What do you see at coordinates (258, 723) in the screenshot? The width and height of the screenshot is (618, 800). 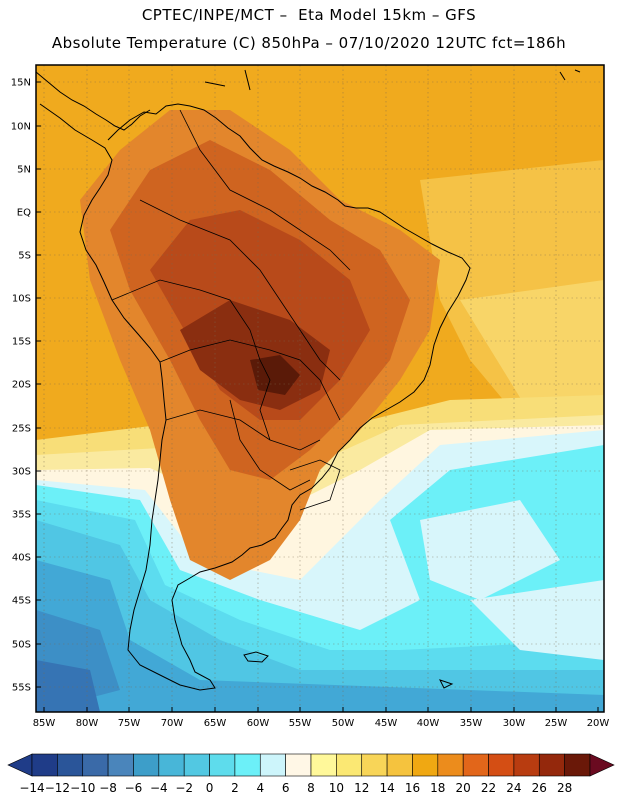 I see `lon-label: 60W` at bounding box center [258, 723].